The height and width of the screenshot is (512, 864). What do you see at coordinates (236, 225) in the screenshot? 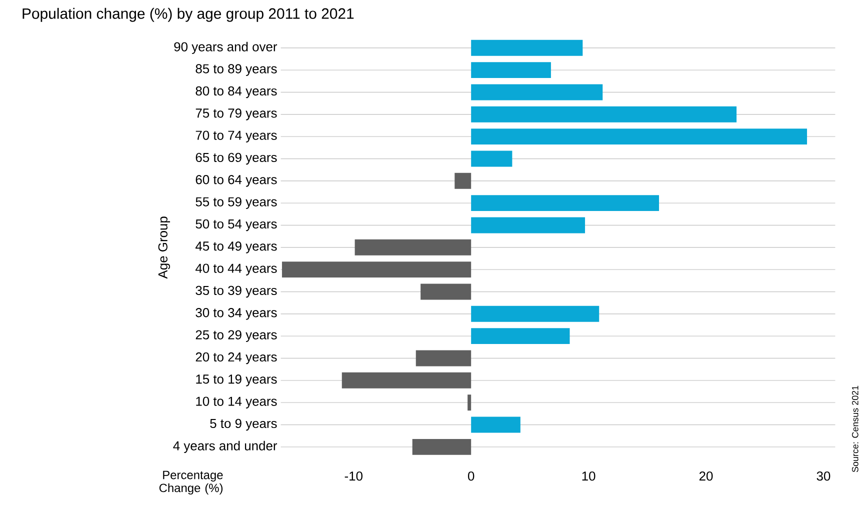
I see `y-tick-label: 50 to 54 years` at bounding box center [236, 225].